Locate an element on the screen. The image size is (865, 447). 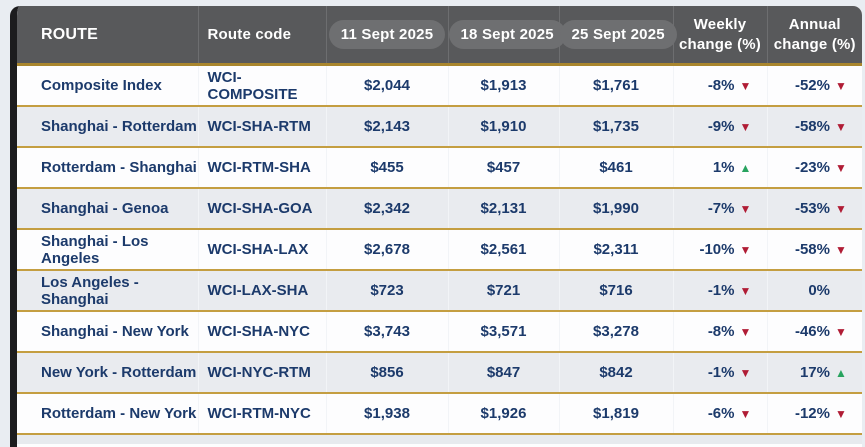
route-code-cell: WCI-LAX-SHA is located at coordinates (261, 291).